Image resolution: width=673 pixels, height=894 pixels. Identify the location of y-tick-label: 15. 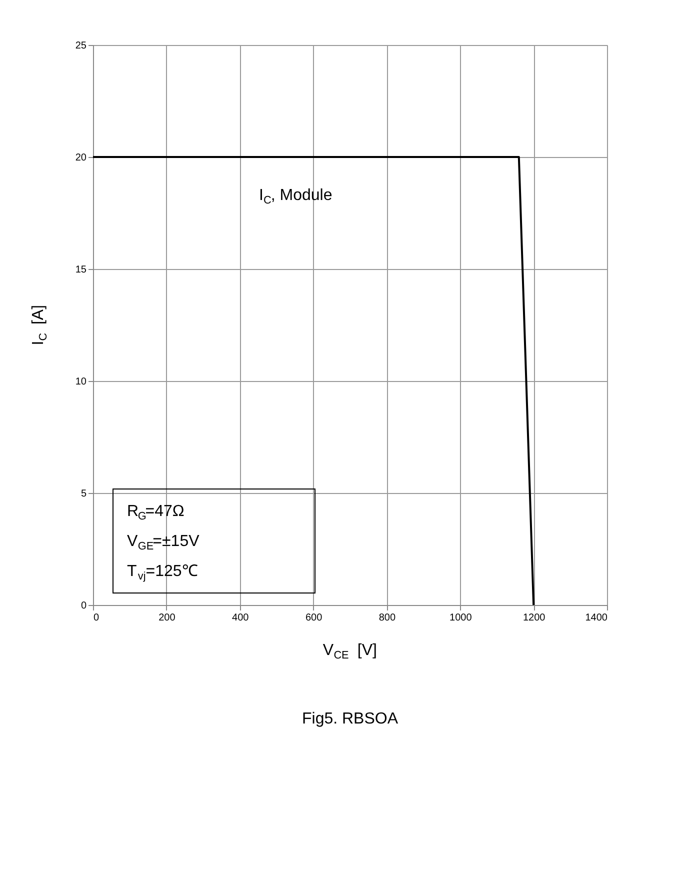
(81, 270).